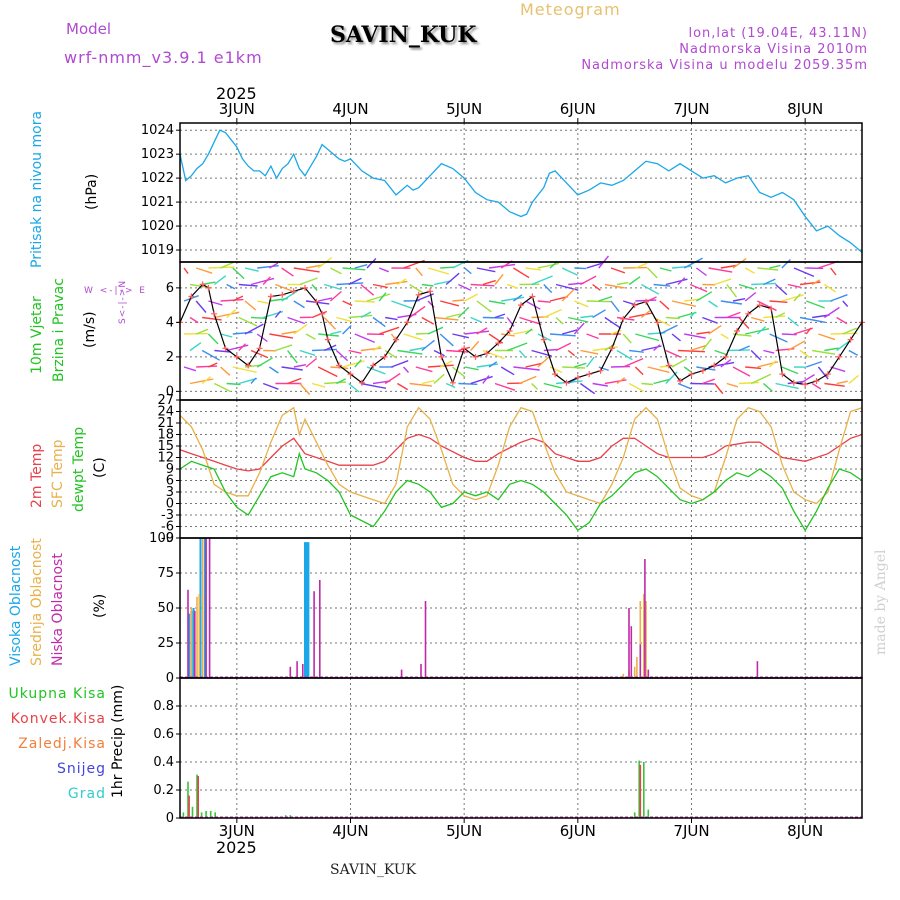  Describe the element at coordinates (350, 109) in the screenshot. I see `xtick-label-top-1: 4JUN` at that location.